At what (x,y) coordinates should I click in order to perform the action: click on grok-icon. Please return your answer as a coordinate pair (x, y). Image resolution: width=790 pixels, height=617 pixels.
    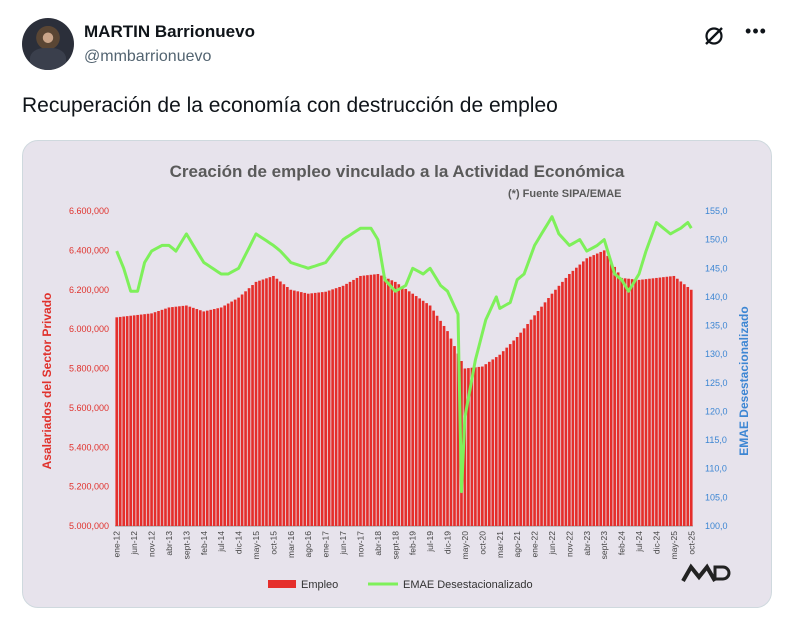
    Looking at the image, I should click on (714, 36).